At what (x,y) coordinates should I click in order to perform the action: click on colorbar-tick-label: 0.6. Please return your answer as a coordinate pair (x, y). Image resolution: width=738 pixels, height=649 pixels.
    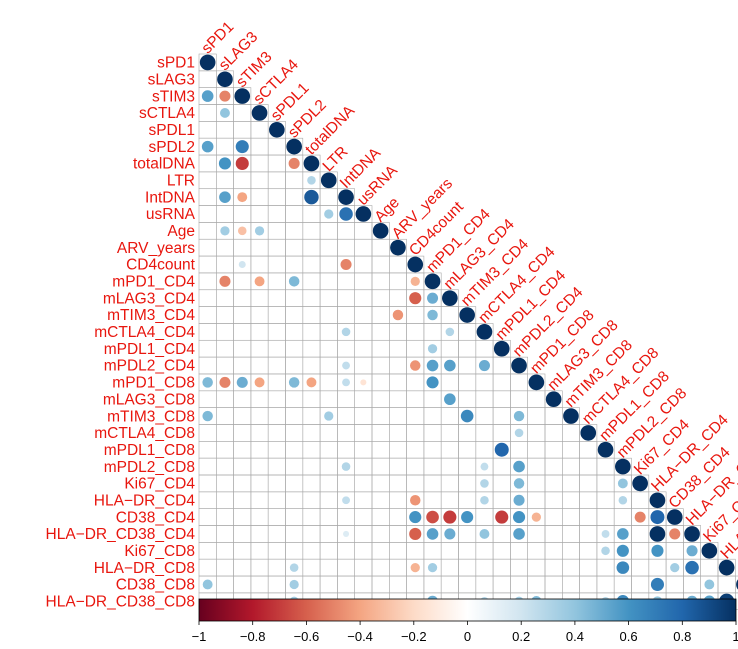
    Looking at the image, I should click on (629, 636).